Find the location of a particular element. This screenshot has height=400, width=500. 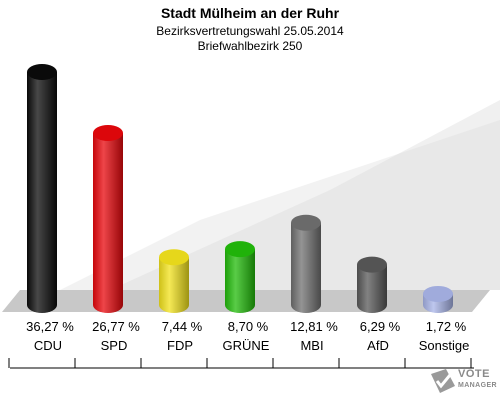

bar-cdu is located at coordinates (42, 188).